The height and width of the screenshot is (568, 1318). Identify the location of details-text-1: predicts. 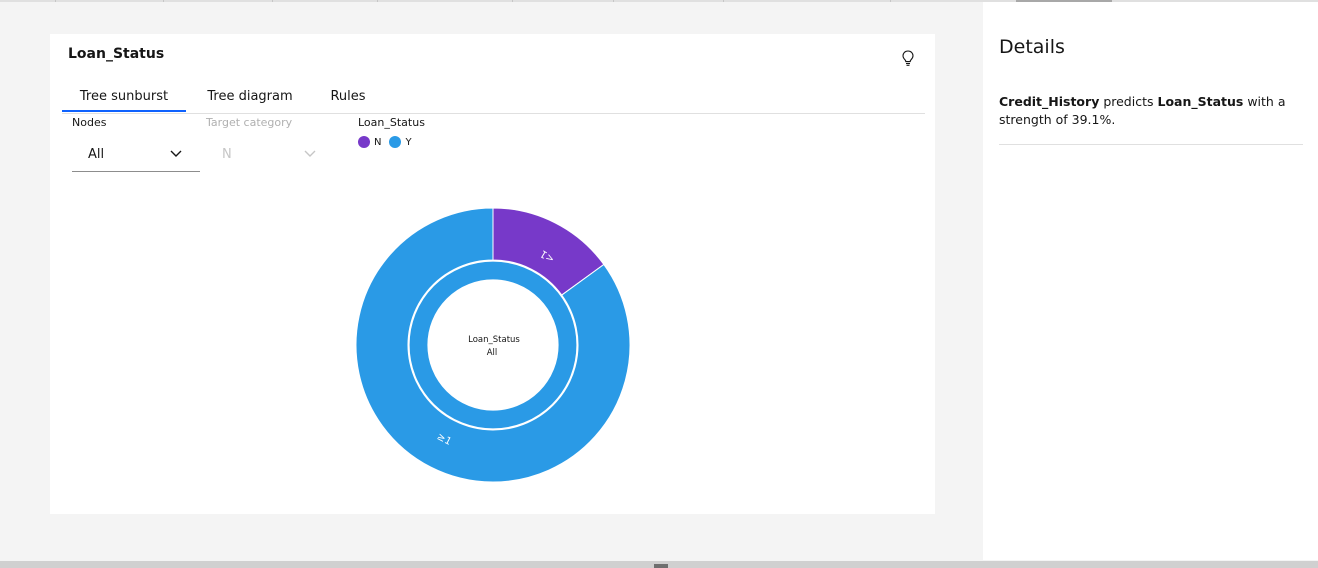
(1128, 101).